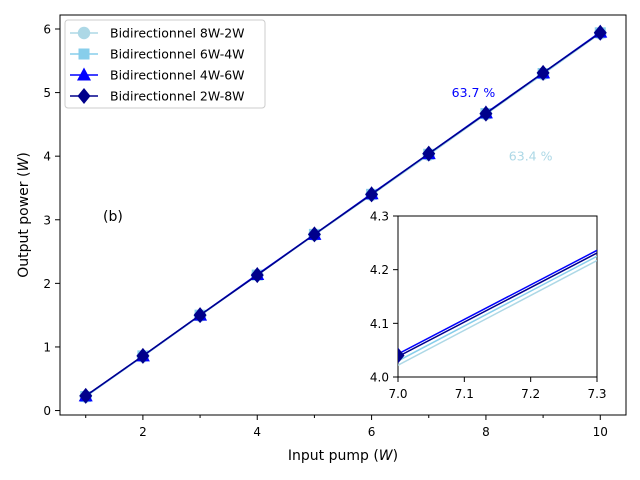  What do you see at coordinates (47, 220) in the screenshot?
I see `y-tick-label: 3` at bounding box center [47, 220].